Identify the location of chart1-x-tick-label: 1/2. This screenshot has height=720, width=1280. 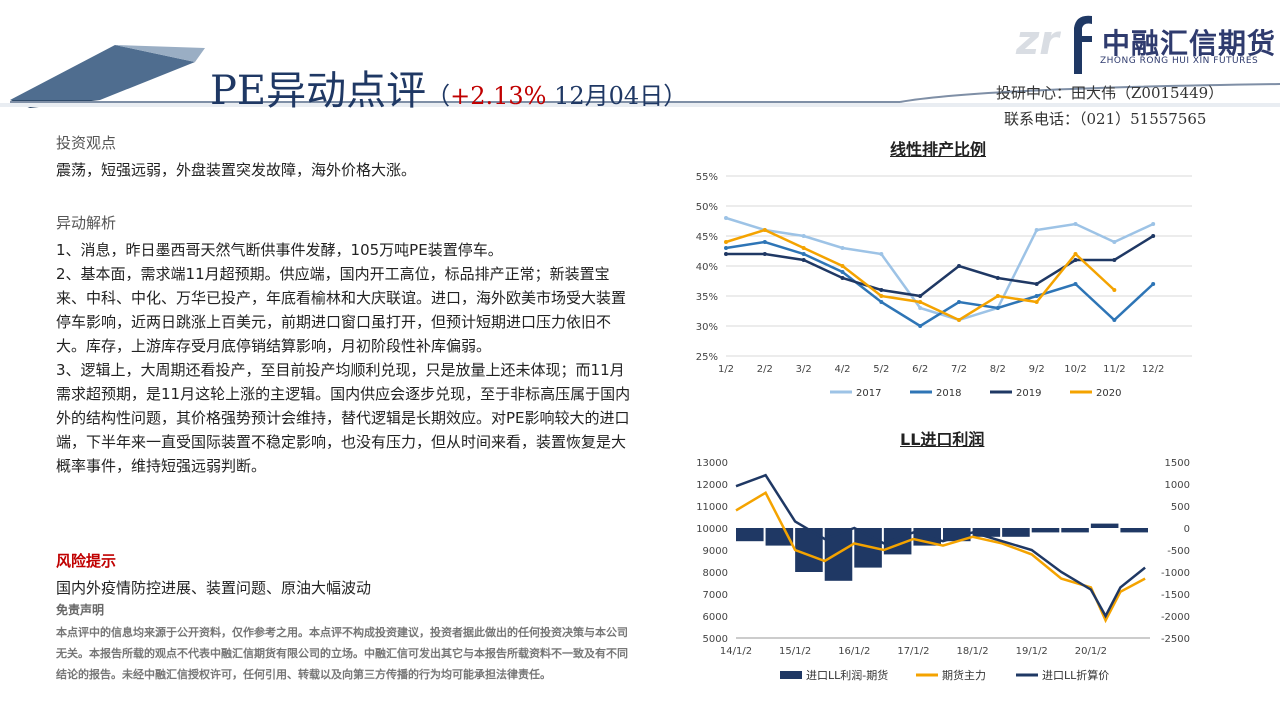
(726, 369).